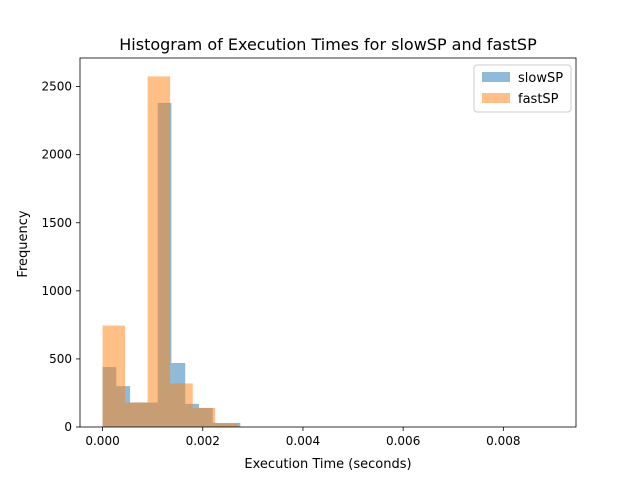  I want to click on legend-swatch-slowSP, so click(496, 77).